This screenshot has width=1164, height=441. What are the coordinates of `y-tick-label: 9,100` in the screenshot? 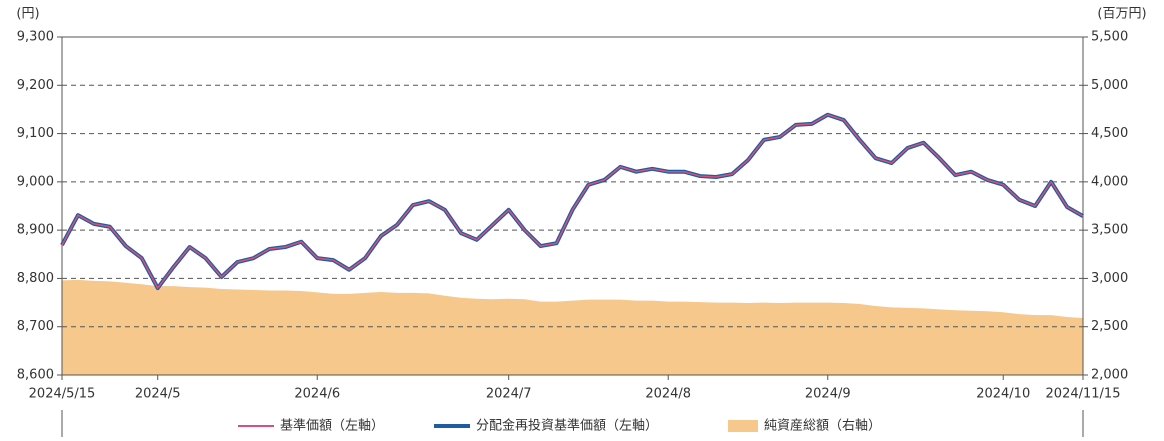 It's located at (35, 133).